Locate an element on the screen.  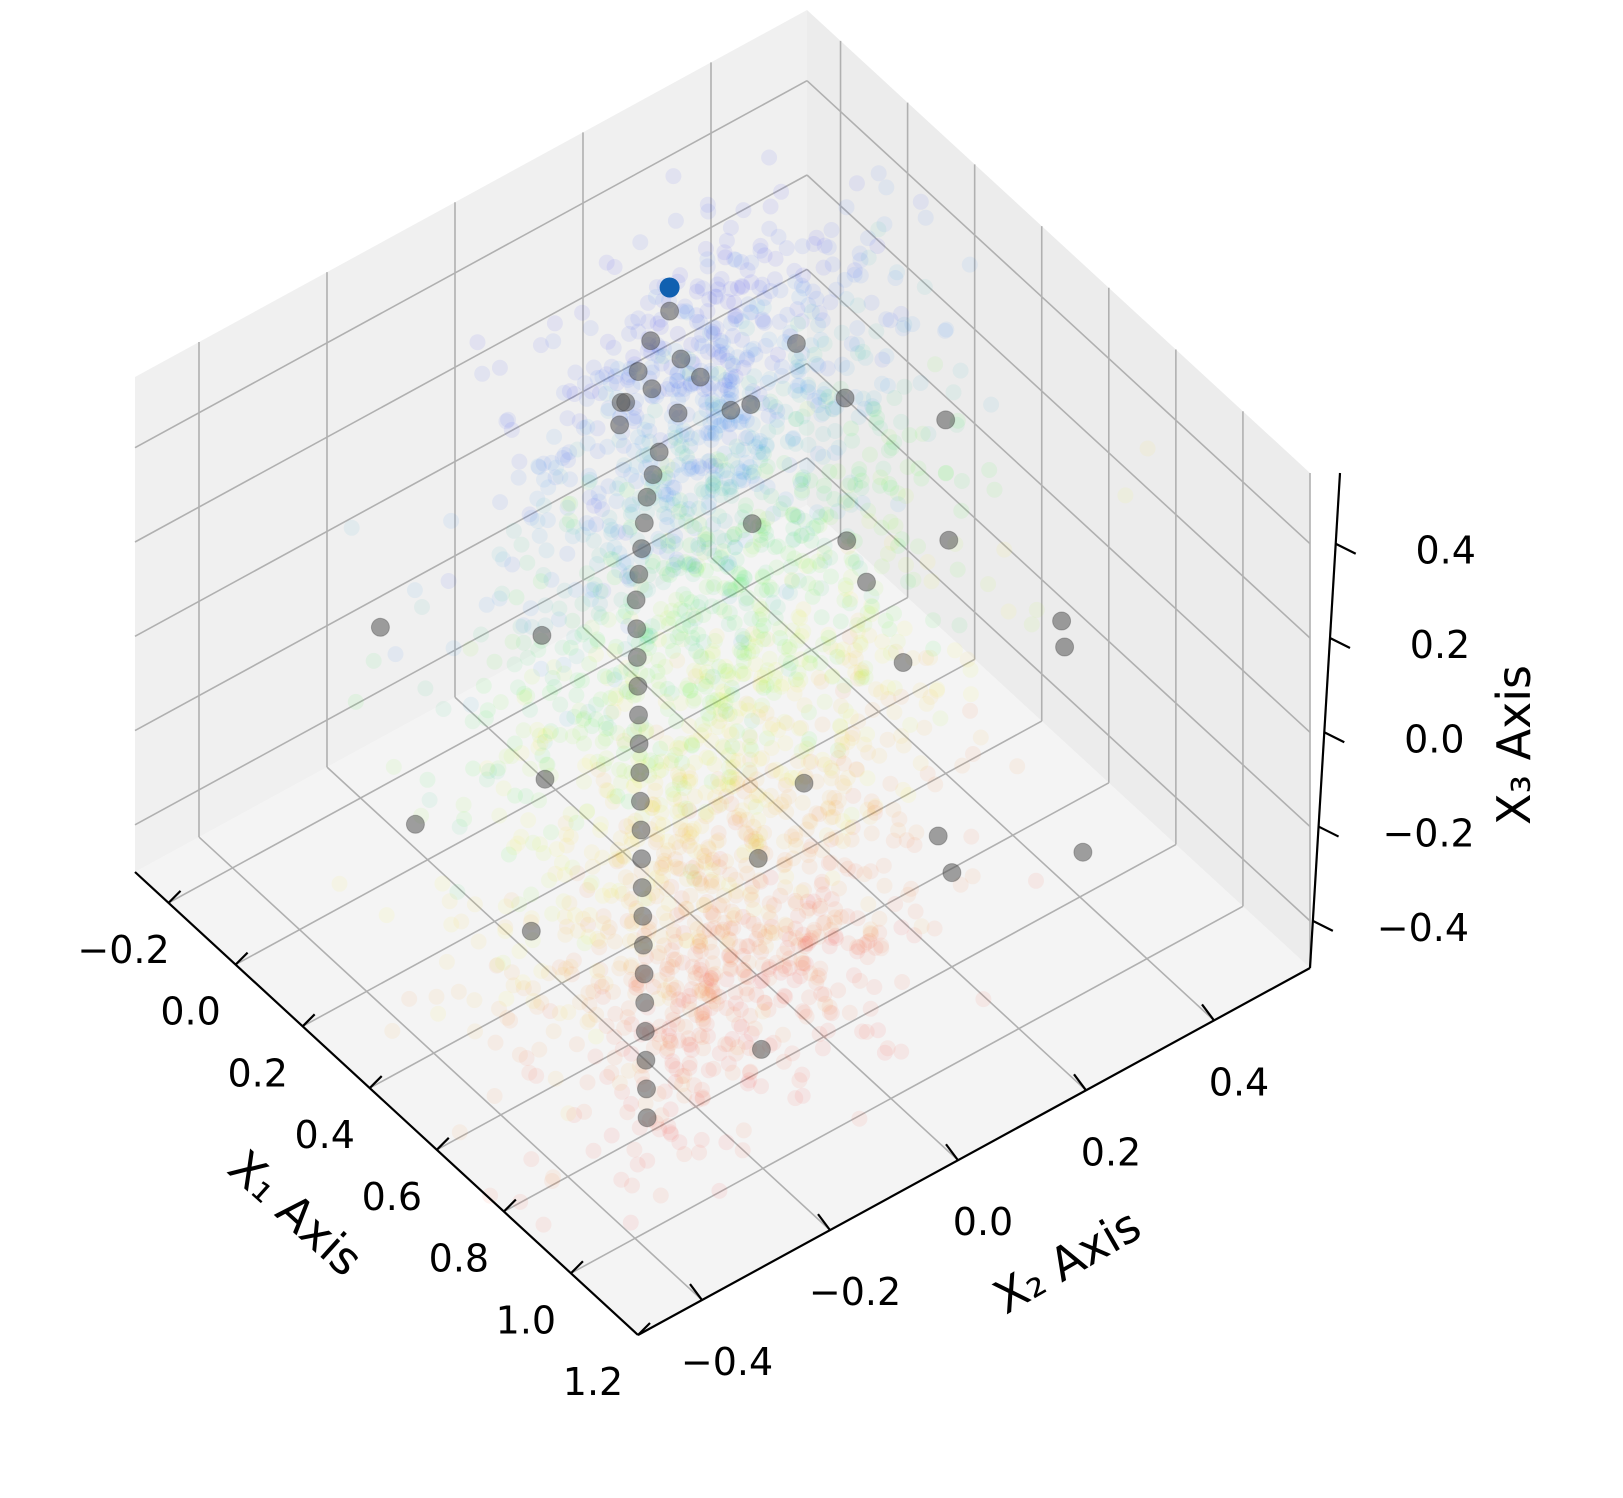
trajectory-point is located at coordinates (866, 582).